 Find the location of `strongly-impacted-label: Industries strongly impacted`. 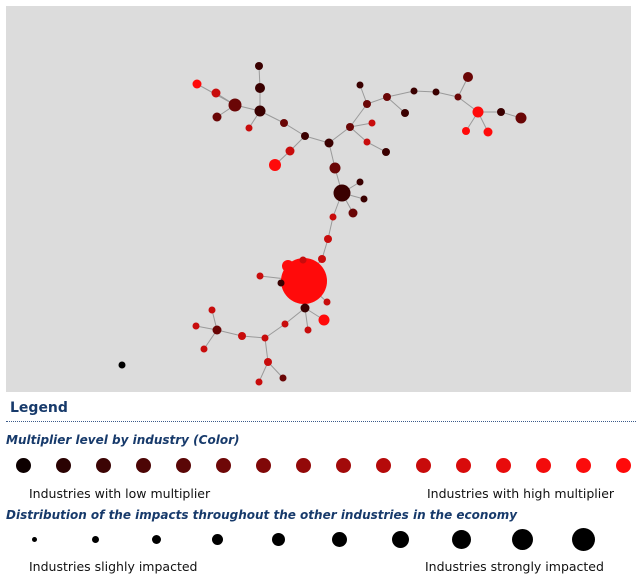

strongly-impacted-label: Industries strongly impacted is located at coordinates (514, 566).